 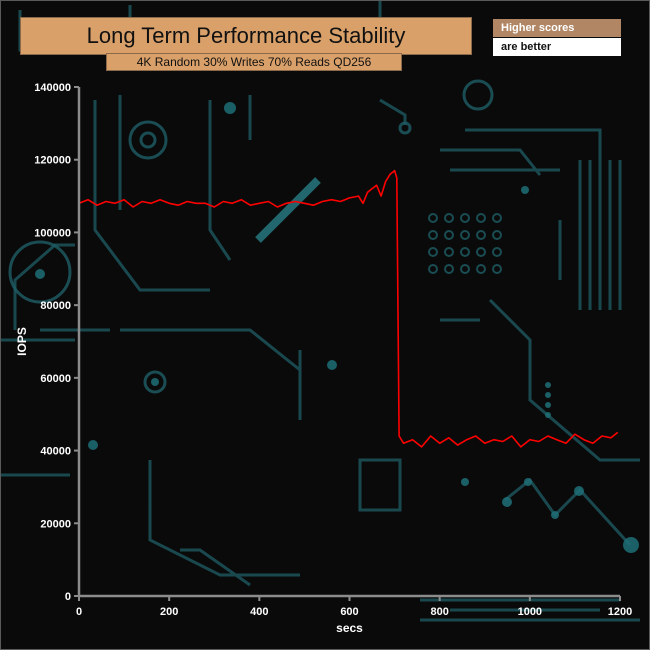 I want to click on x-tick-label-1: 200, so click(x=169, y=612).